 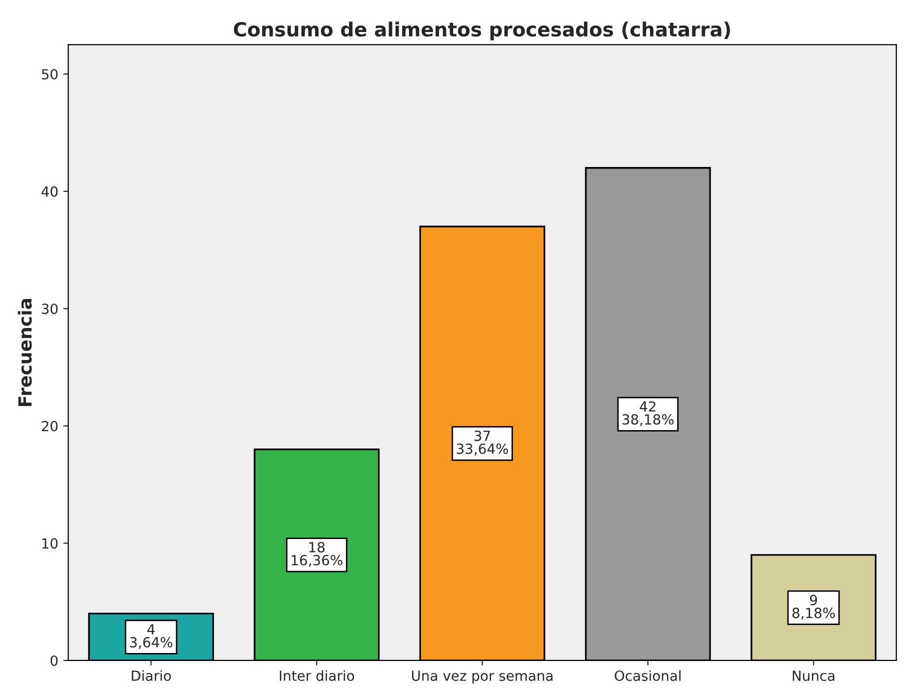 I want to click on data-label: 37 33,64%, so click(x=482, y=443).